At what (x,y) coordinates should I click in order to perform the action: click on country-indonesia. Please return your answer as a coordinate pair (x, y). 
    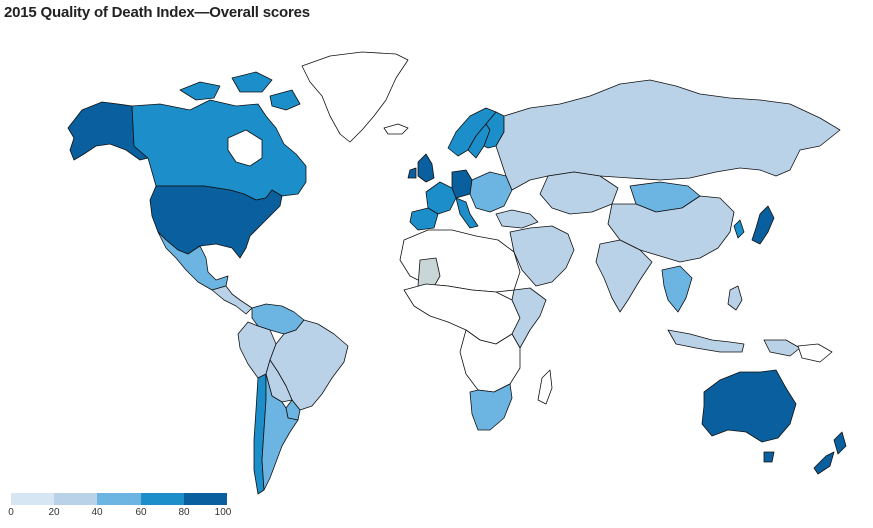
    Looking at the image, I should click on (734, 343).